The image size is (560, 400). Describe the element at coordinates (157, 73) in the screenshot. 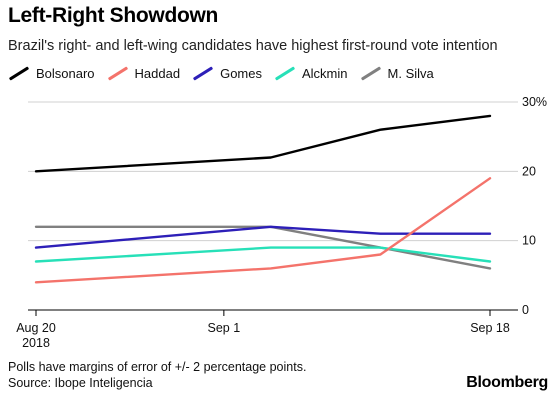

I see `legend-label-haddad: Haddad` at that location.